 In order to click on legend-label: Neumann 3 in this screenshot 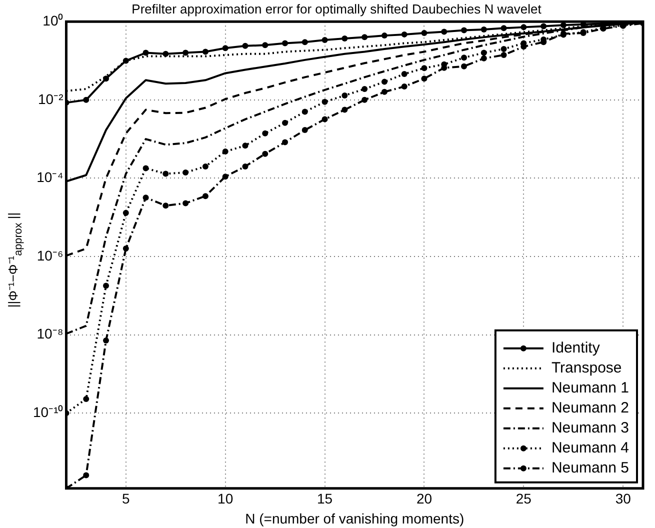, I will do `click(590, 428)`.